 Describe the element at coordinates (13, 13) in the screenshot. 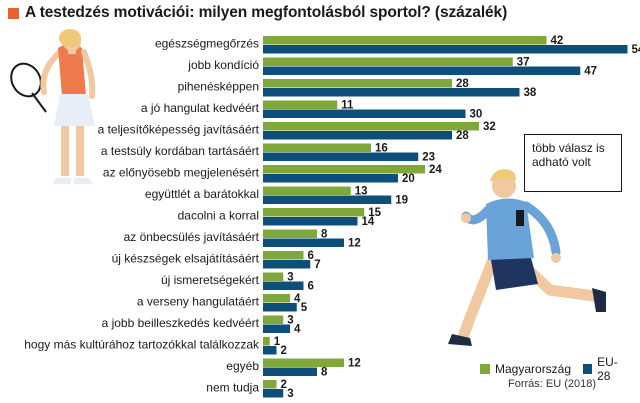

I see `title-marker` at that location.